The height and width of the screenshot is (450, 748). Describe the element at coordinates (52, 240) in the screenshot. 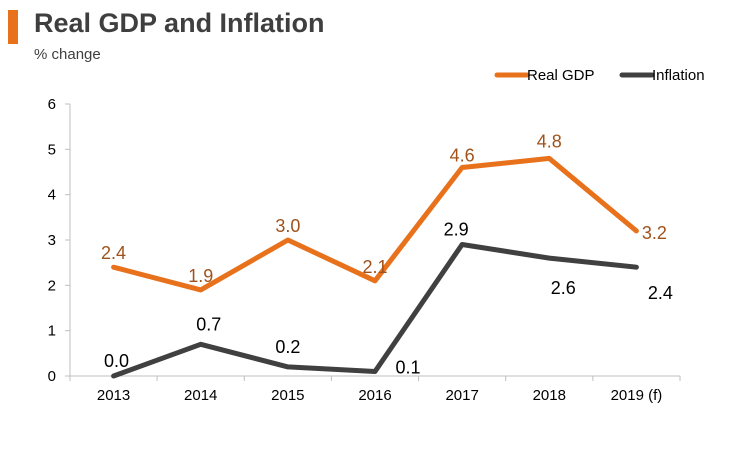

I see `y-tick-label: 3` at that location.